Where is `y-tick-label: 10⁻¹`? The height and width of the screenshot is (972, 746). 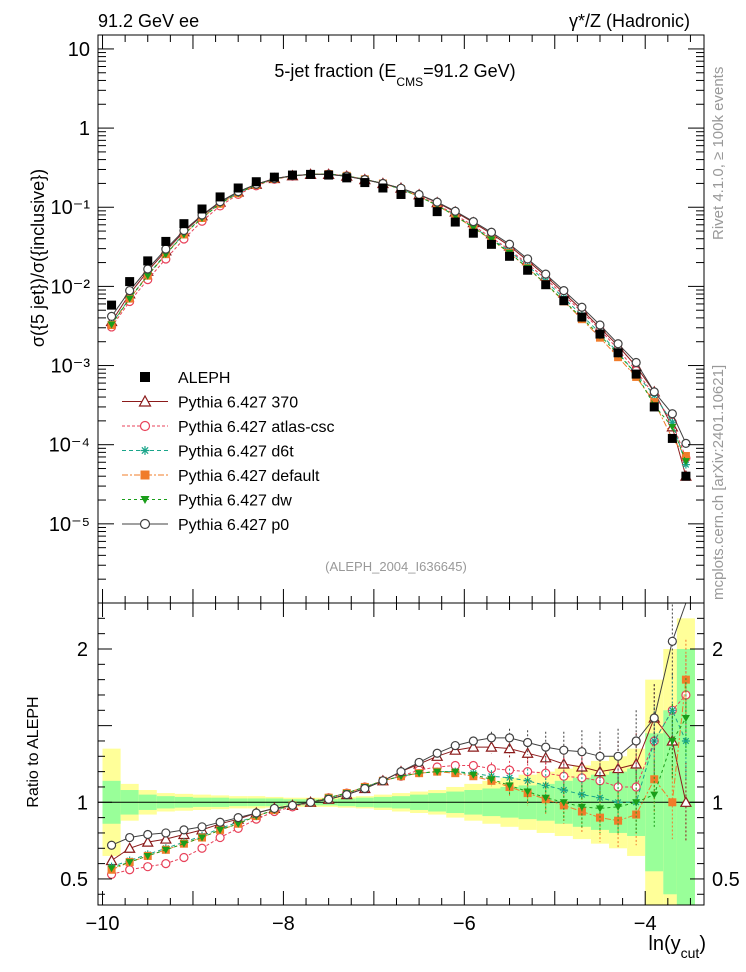 y-tick-label: 10⁻¹ is located at coordinates (71, 208).